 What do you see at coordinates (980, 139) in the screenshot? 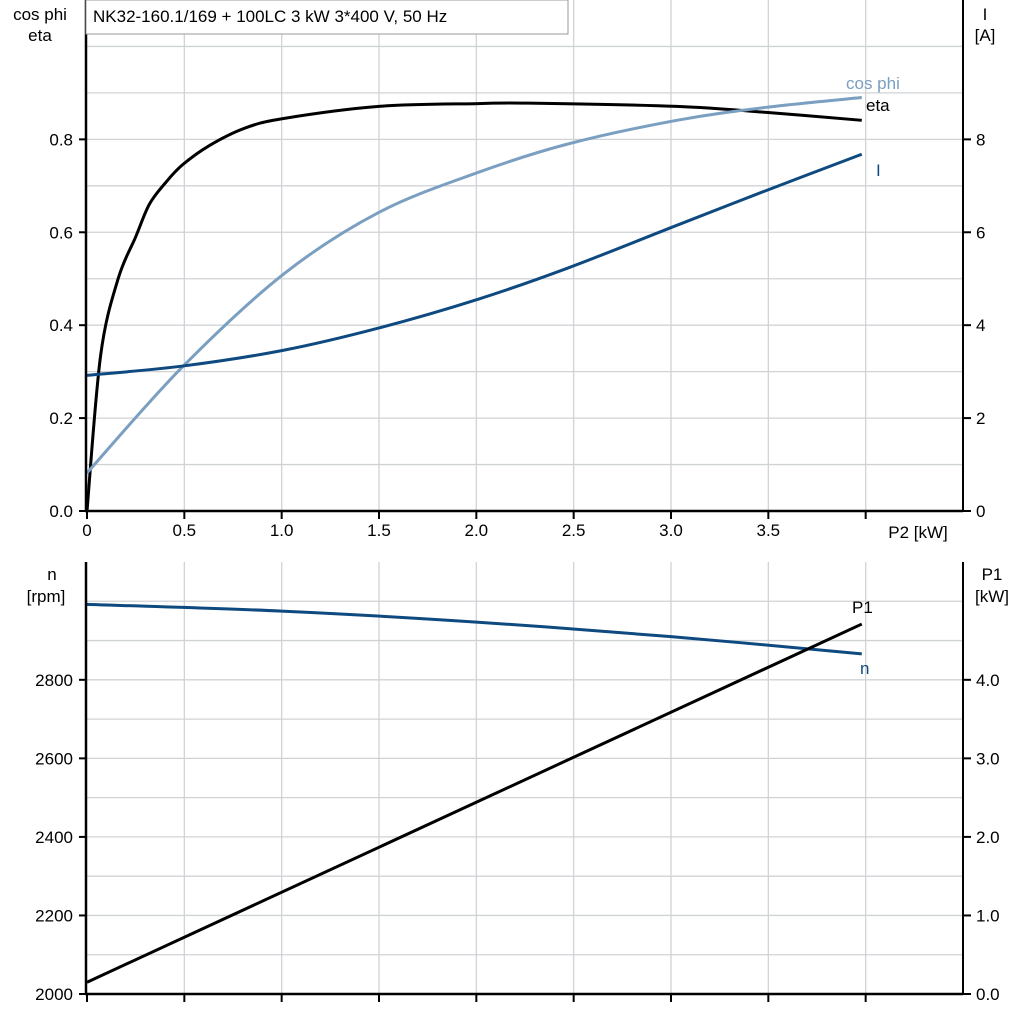
I see `y-right-tick-label: 8` at bounding box center [980, 139].